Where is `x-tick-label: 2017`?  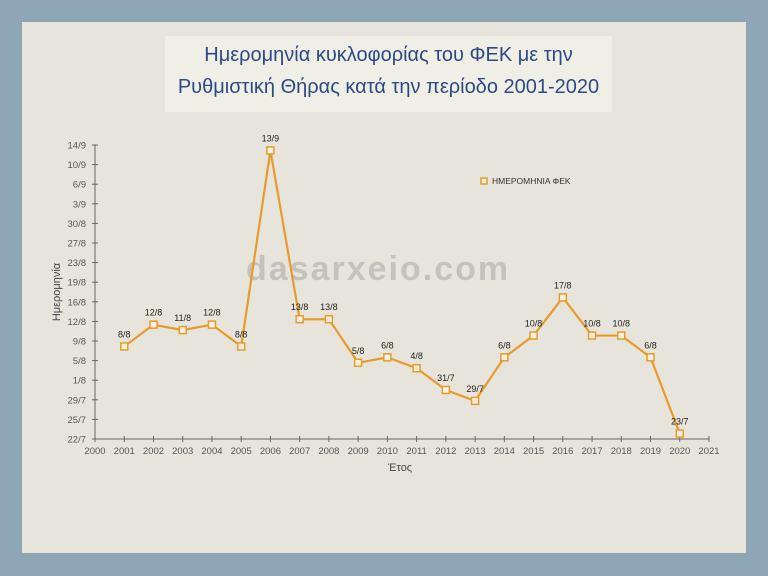 x-tick-label: 2017 is located at coordinates (591, 451).